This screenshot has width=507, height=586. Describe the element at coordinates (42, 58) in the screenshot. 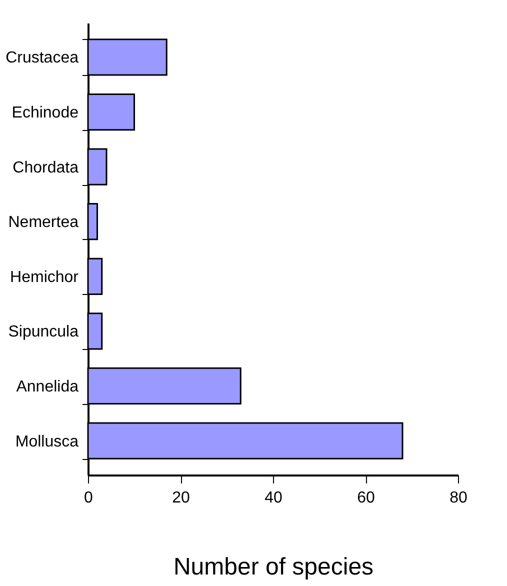

I see `y-tick-label: Crustacea` at that location.